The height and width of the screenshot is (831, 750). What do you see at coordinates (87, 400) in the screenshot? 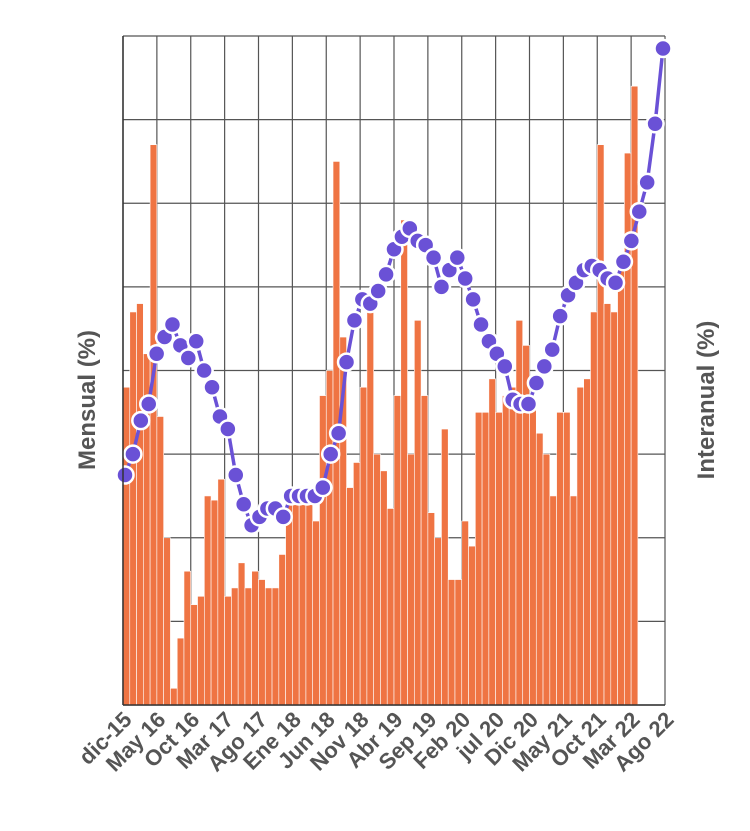
I see `left-axis-title: Mensual (%)` at bounding box center [87, 400].